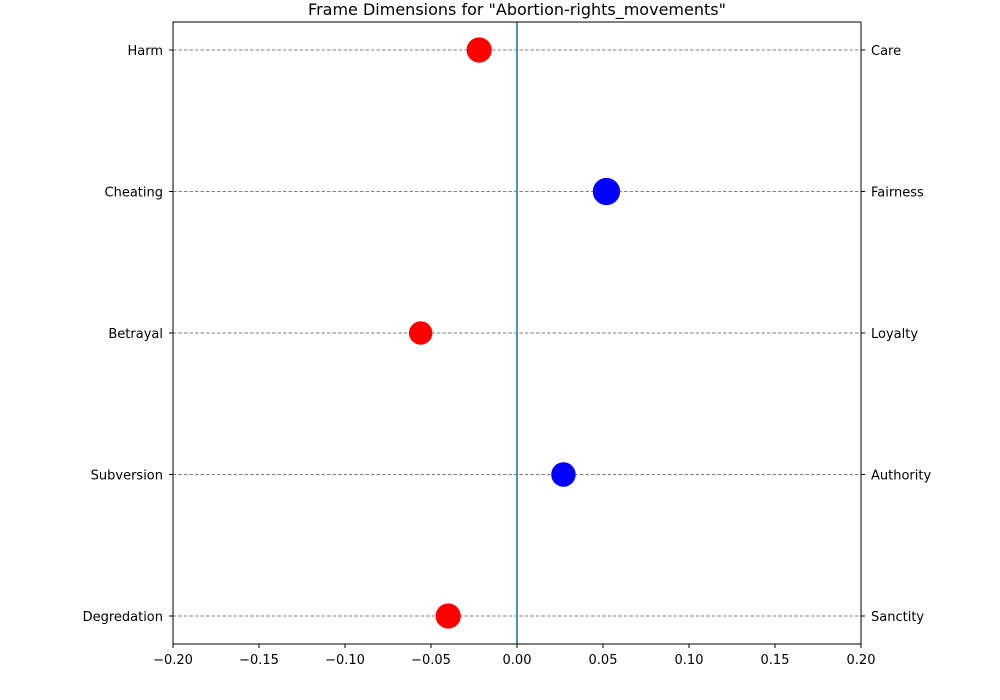  Describe the element at coordinates (448, 616) in the screenshot. I see `data-point-degredation` at that location.